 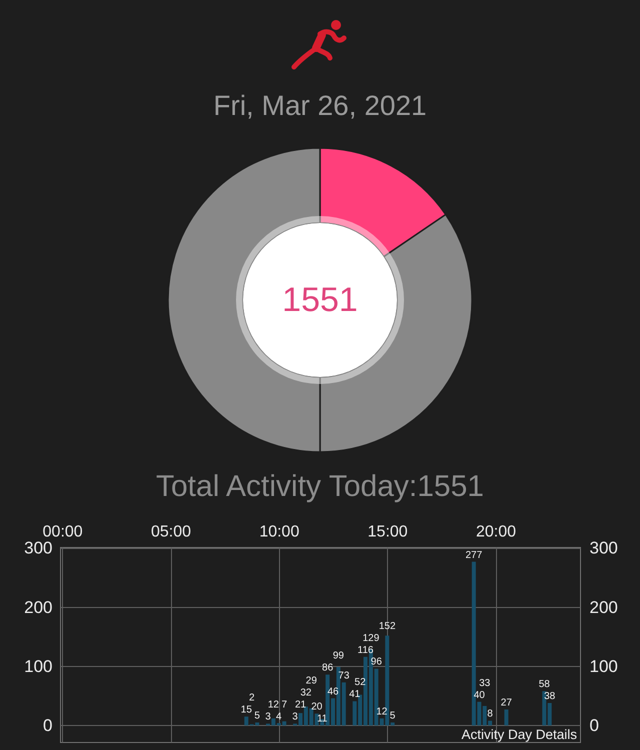 I want to click on y-tick-label: 0, so click(x=47, y=725).